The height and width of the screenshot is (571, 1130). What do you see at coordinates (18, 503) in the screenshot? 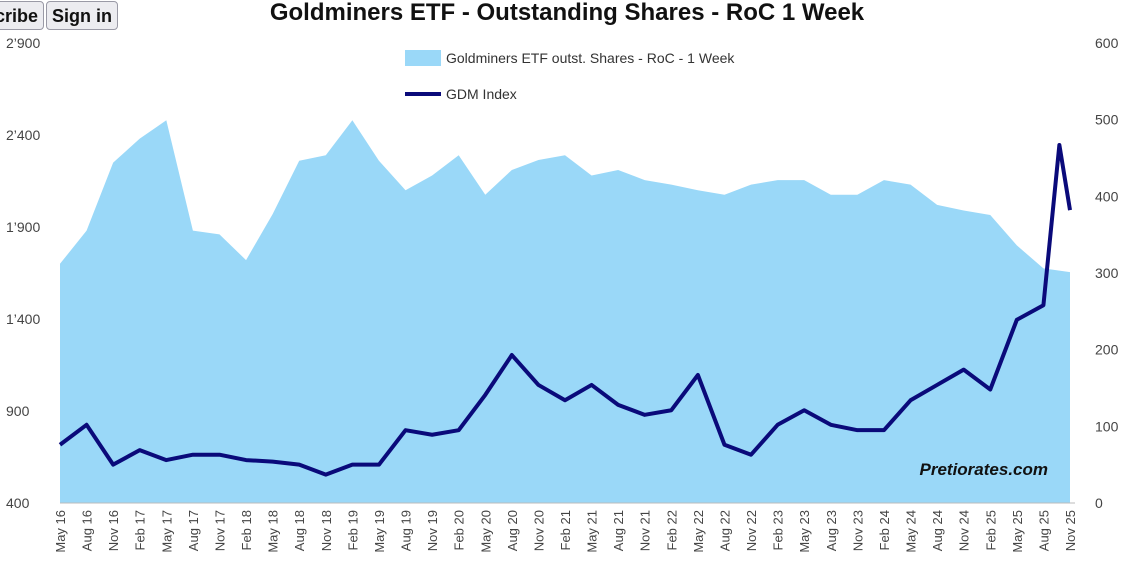
I see `left-tick-label: 400` at bounding box center [18, 503].